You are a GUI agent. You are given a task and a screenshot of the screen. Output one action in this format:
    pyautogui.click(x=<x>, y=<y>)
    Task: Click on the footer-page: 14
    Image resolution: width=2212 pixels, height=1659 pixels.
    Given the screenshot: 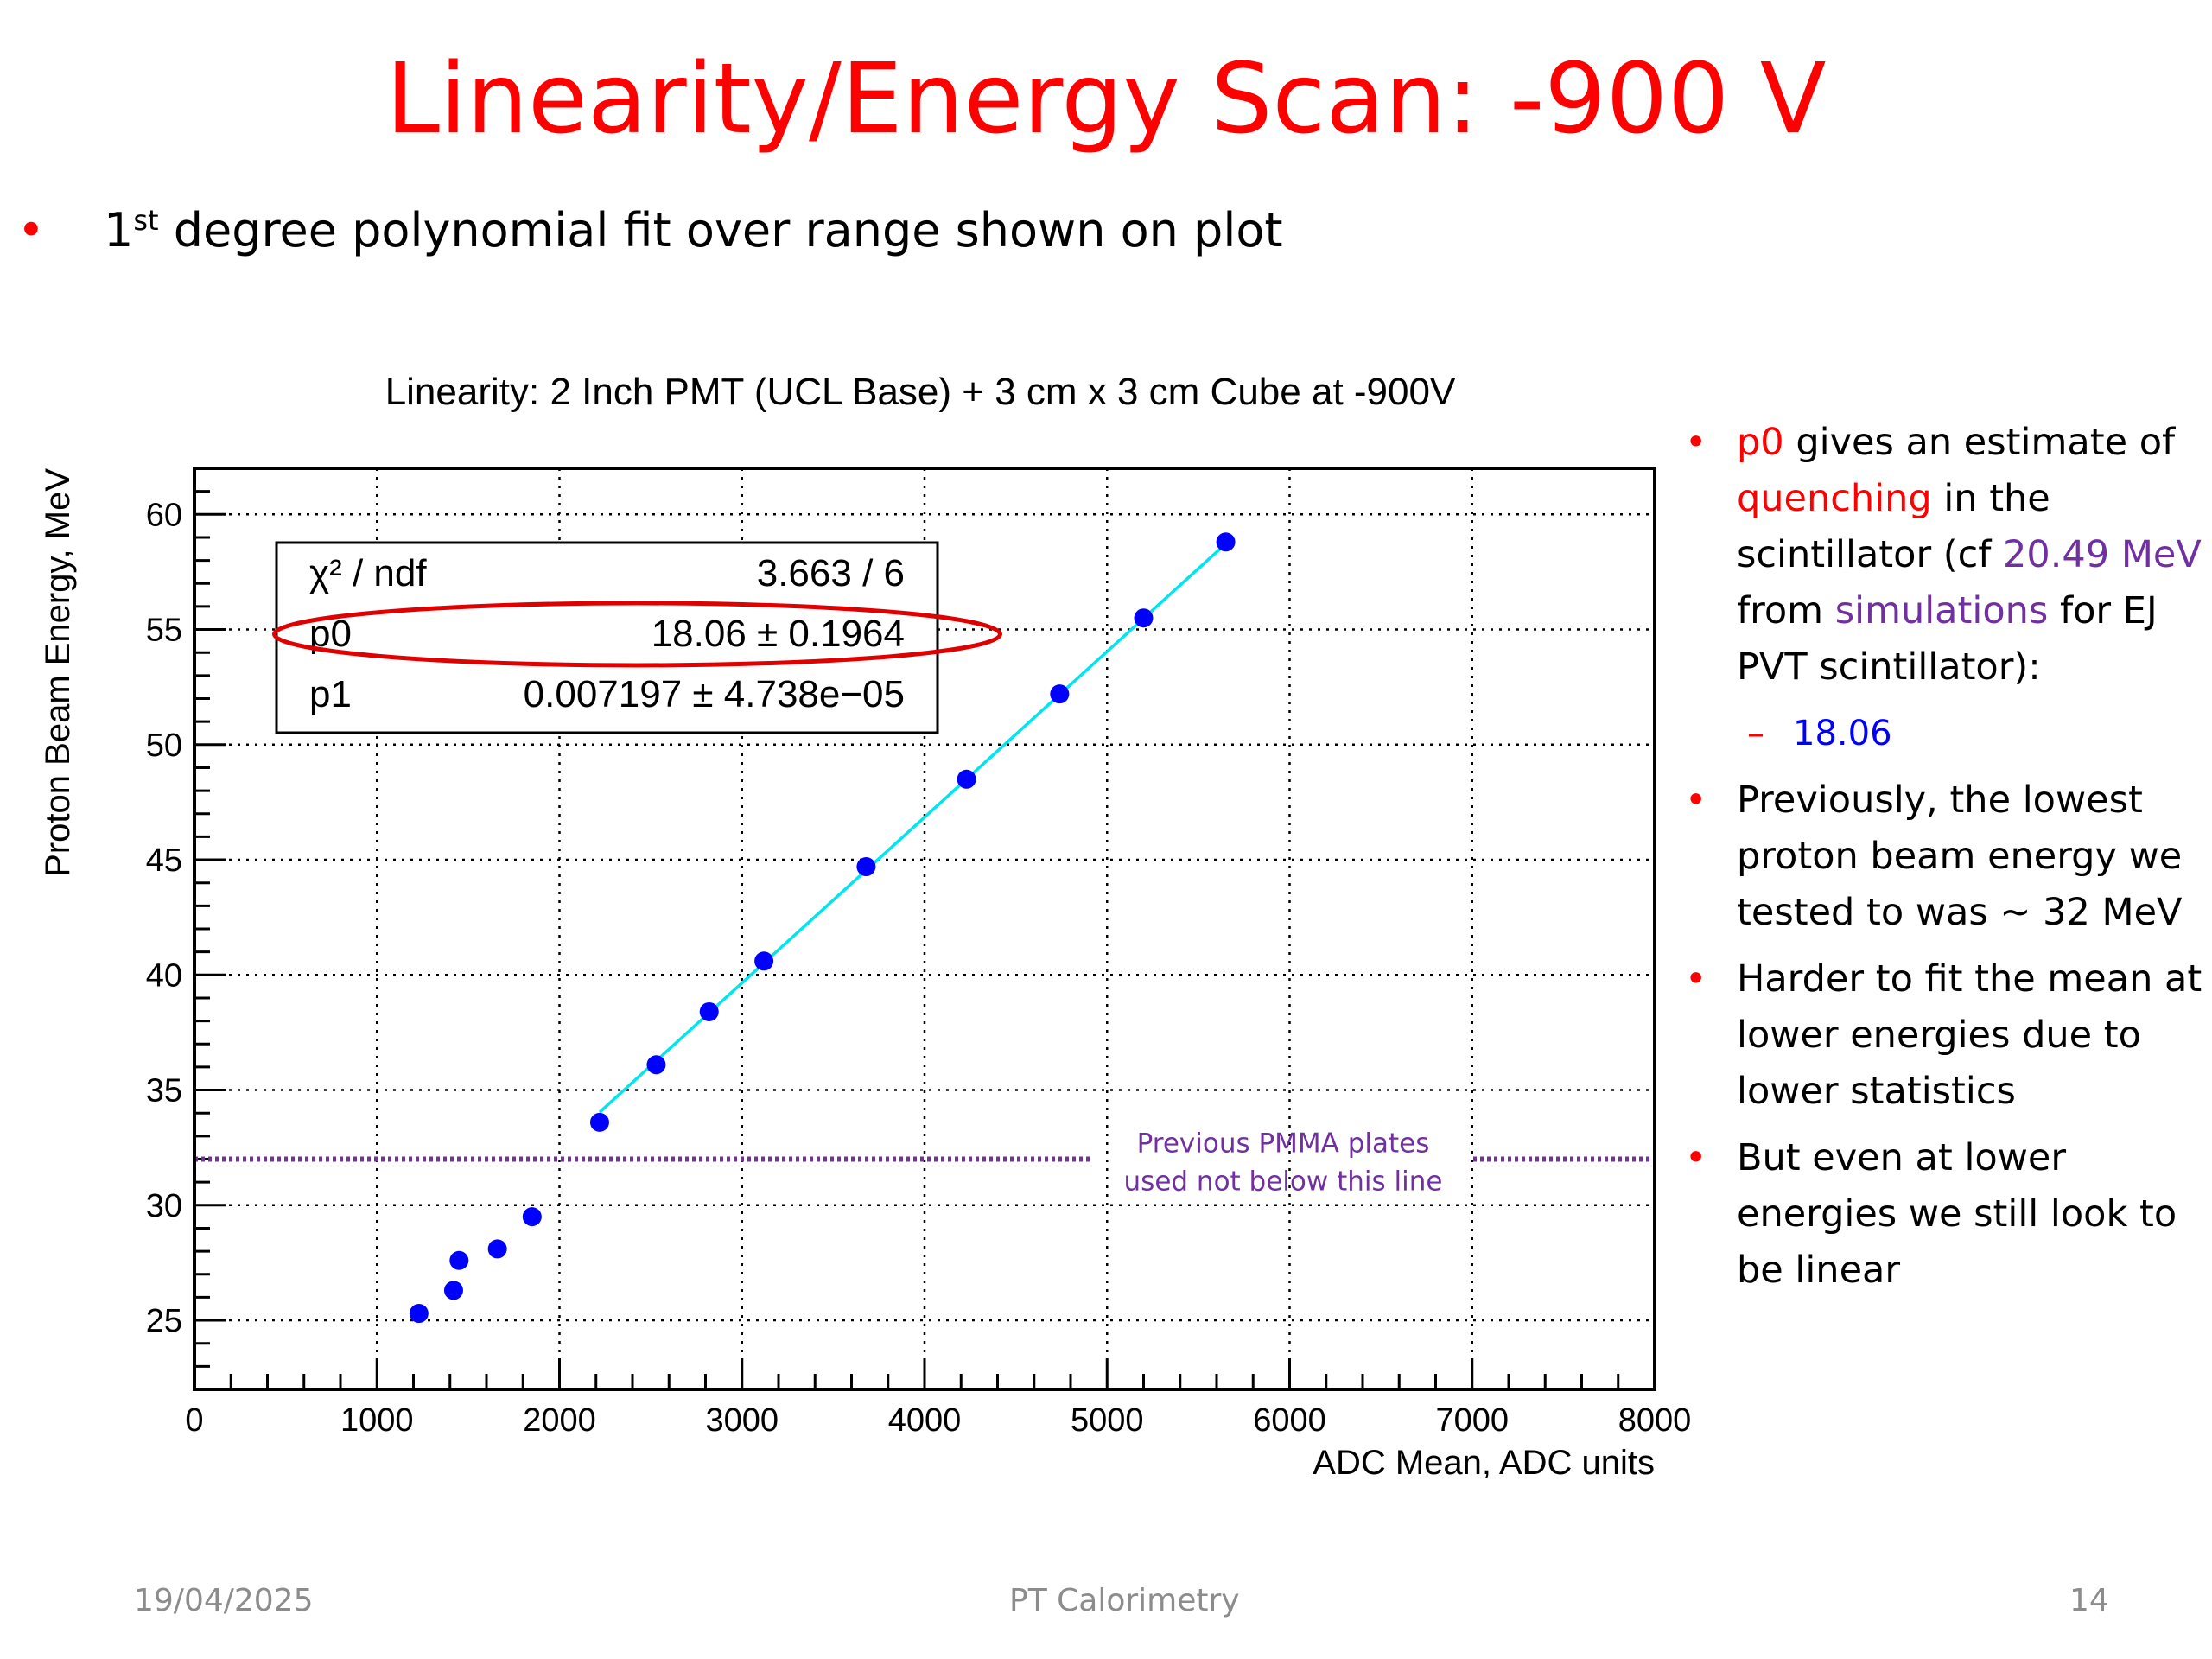 What is the action you would take?
    pyautogui.click(x=2089, y=1600)
    